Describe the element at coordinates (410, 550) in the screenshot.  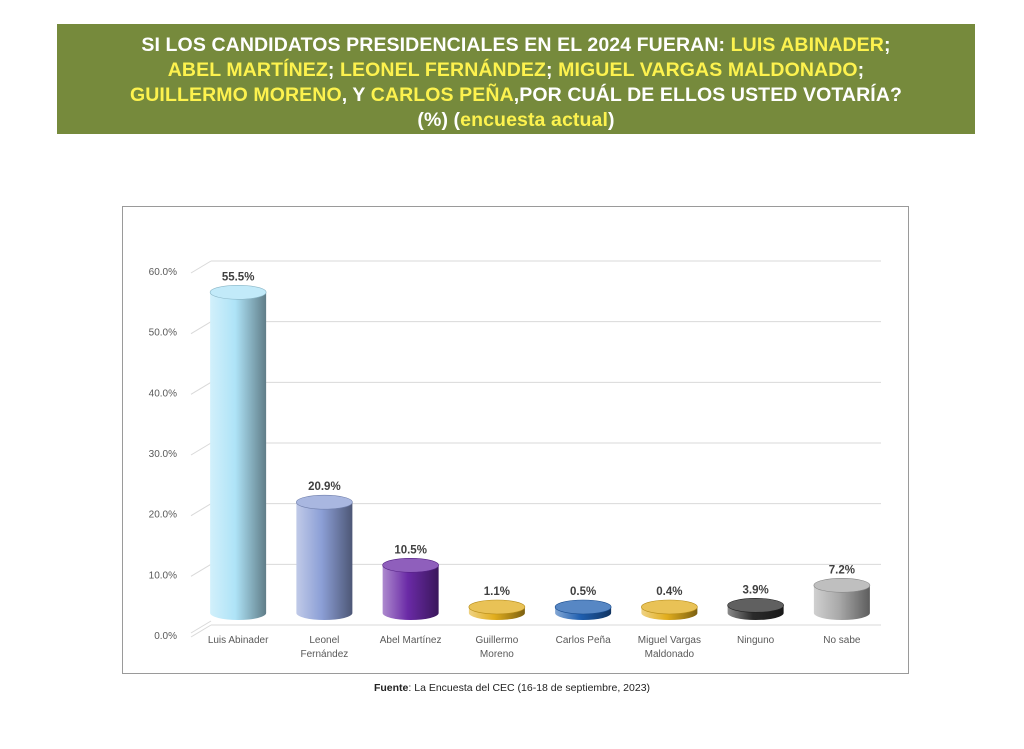
I see `data-label: 10.5%` at that location.